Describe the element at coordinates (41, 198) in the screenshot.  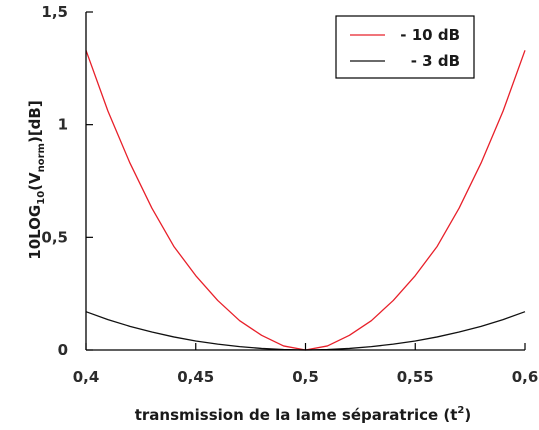
I see `y-axis-title-subscript: 10` at that location.